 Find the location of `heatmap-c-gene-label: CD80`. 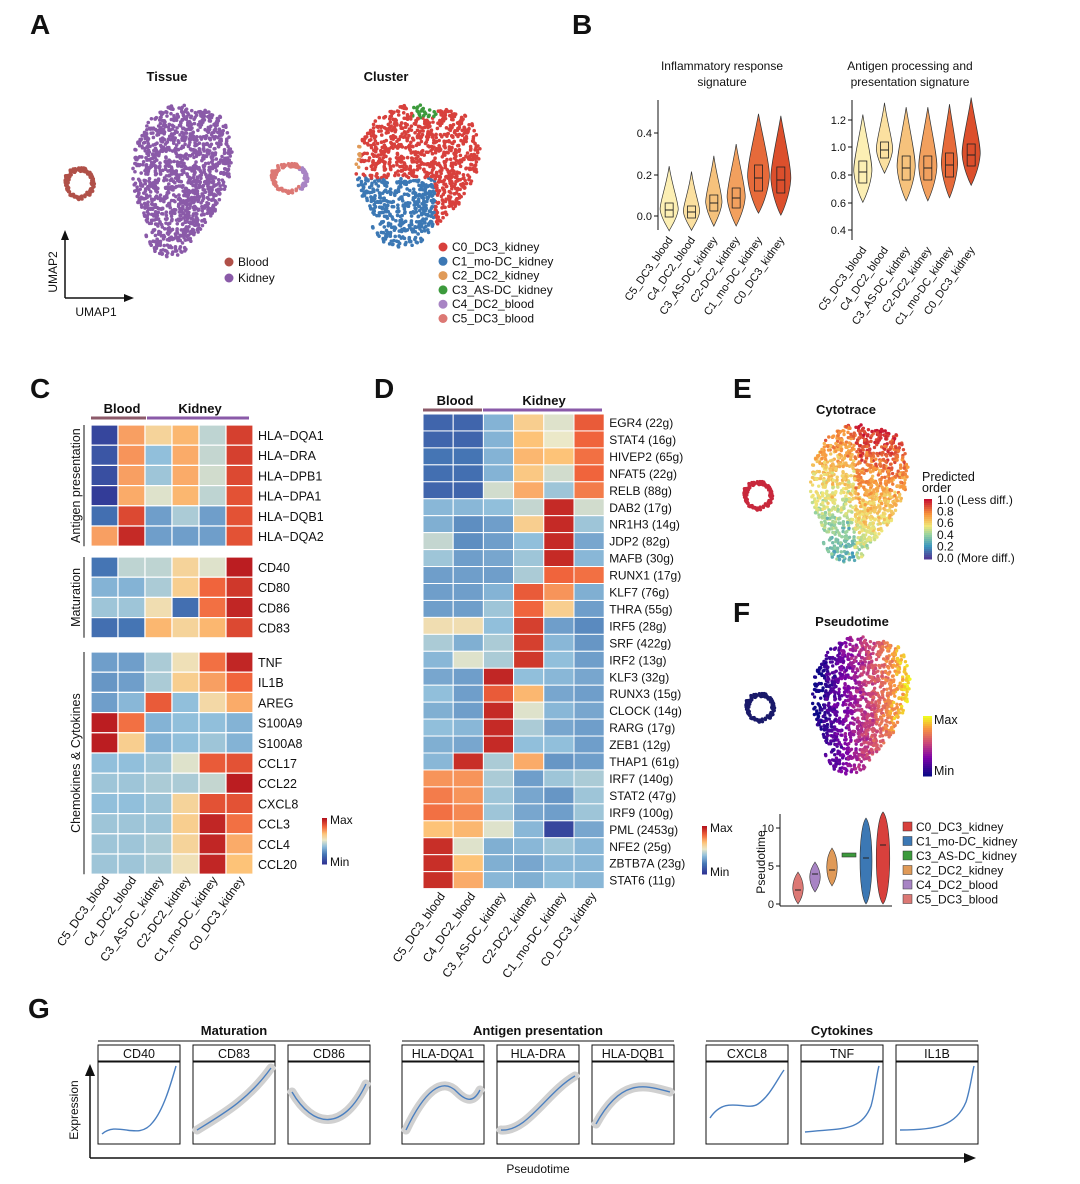

heatmap-c-gene-label: CD80 is located at coordinates (274, 588).